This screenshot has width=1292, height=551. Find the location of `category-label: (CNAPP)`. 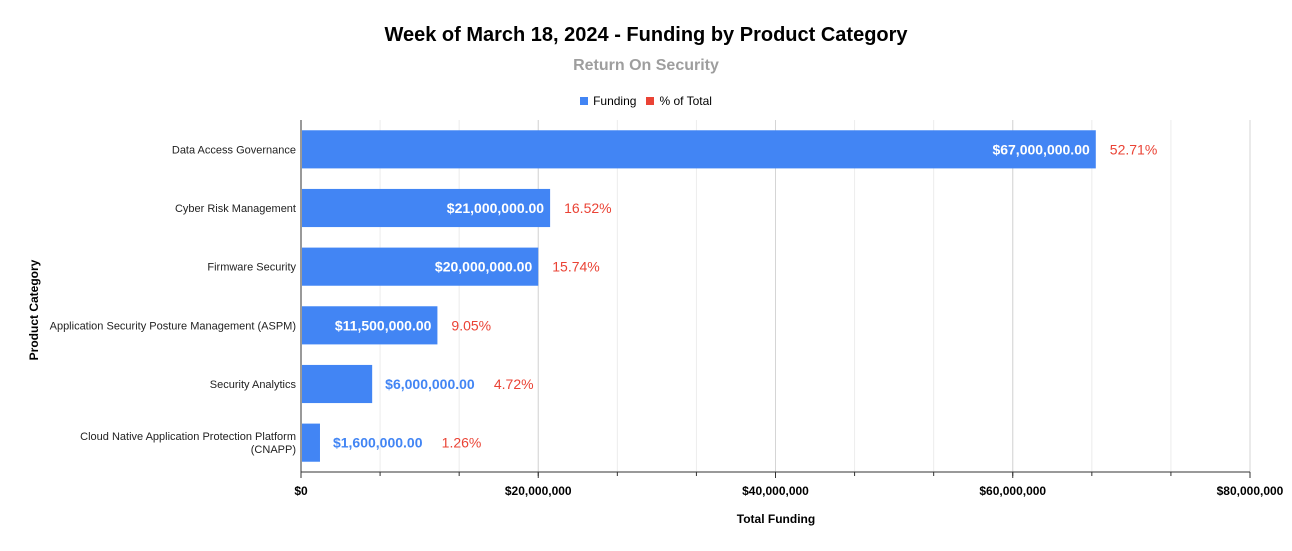

category-label: (CNAPP) is located at coordinates (273, 450).